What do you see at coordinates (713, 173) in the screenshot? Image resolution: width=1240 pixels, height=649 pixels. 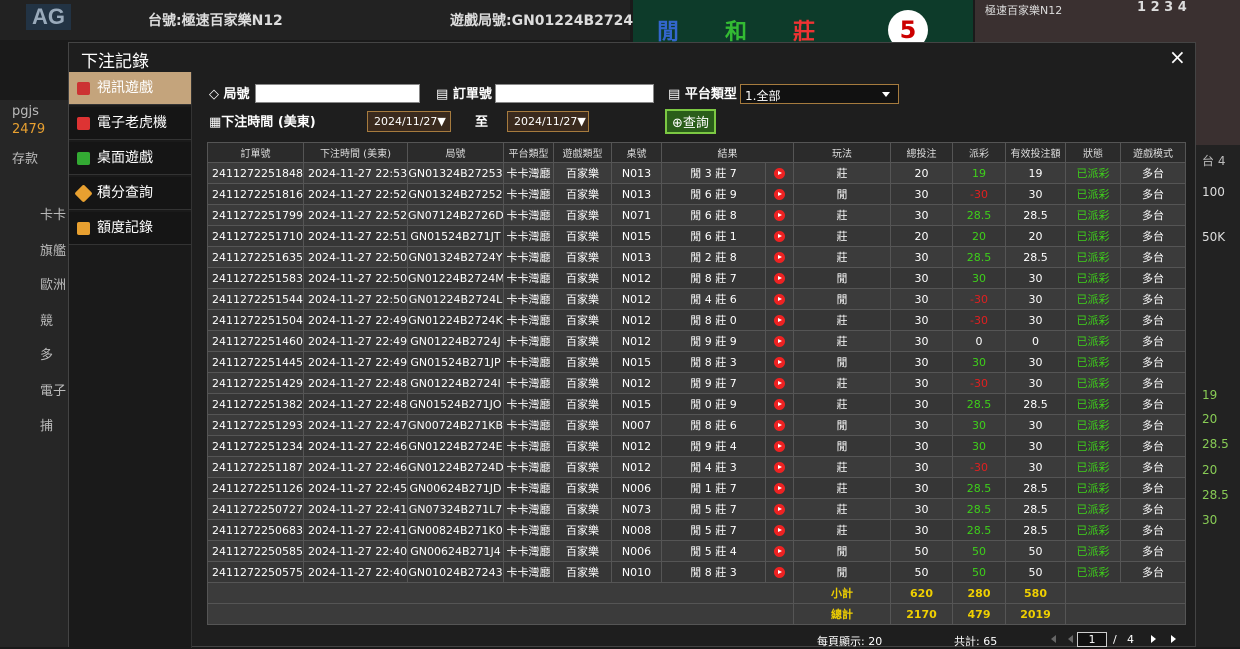 I see `cell: 閒 3 莊 7` at bounding box center [713, 173].